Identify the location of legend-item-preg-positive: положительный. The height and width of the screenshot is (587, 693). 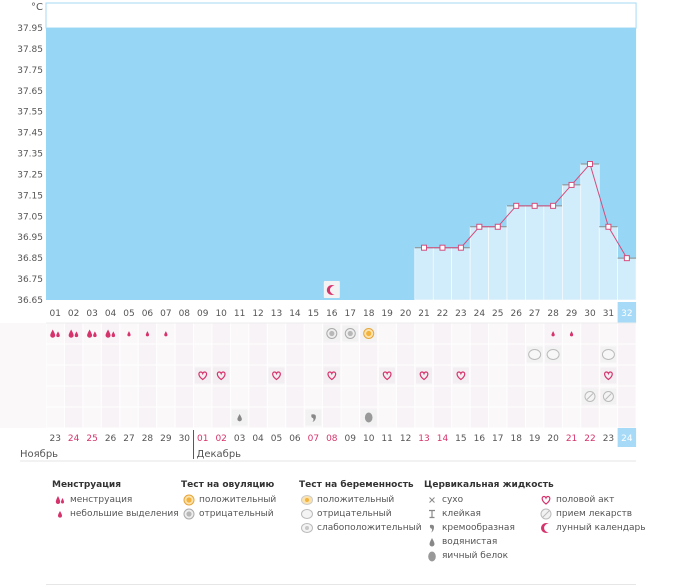
(360, 500).